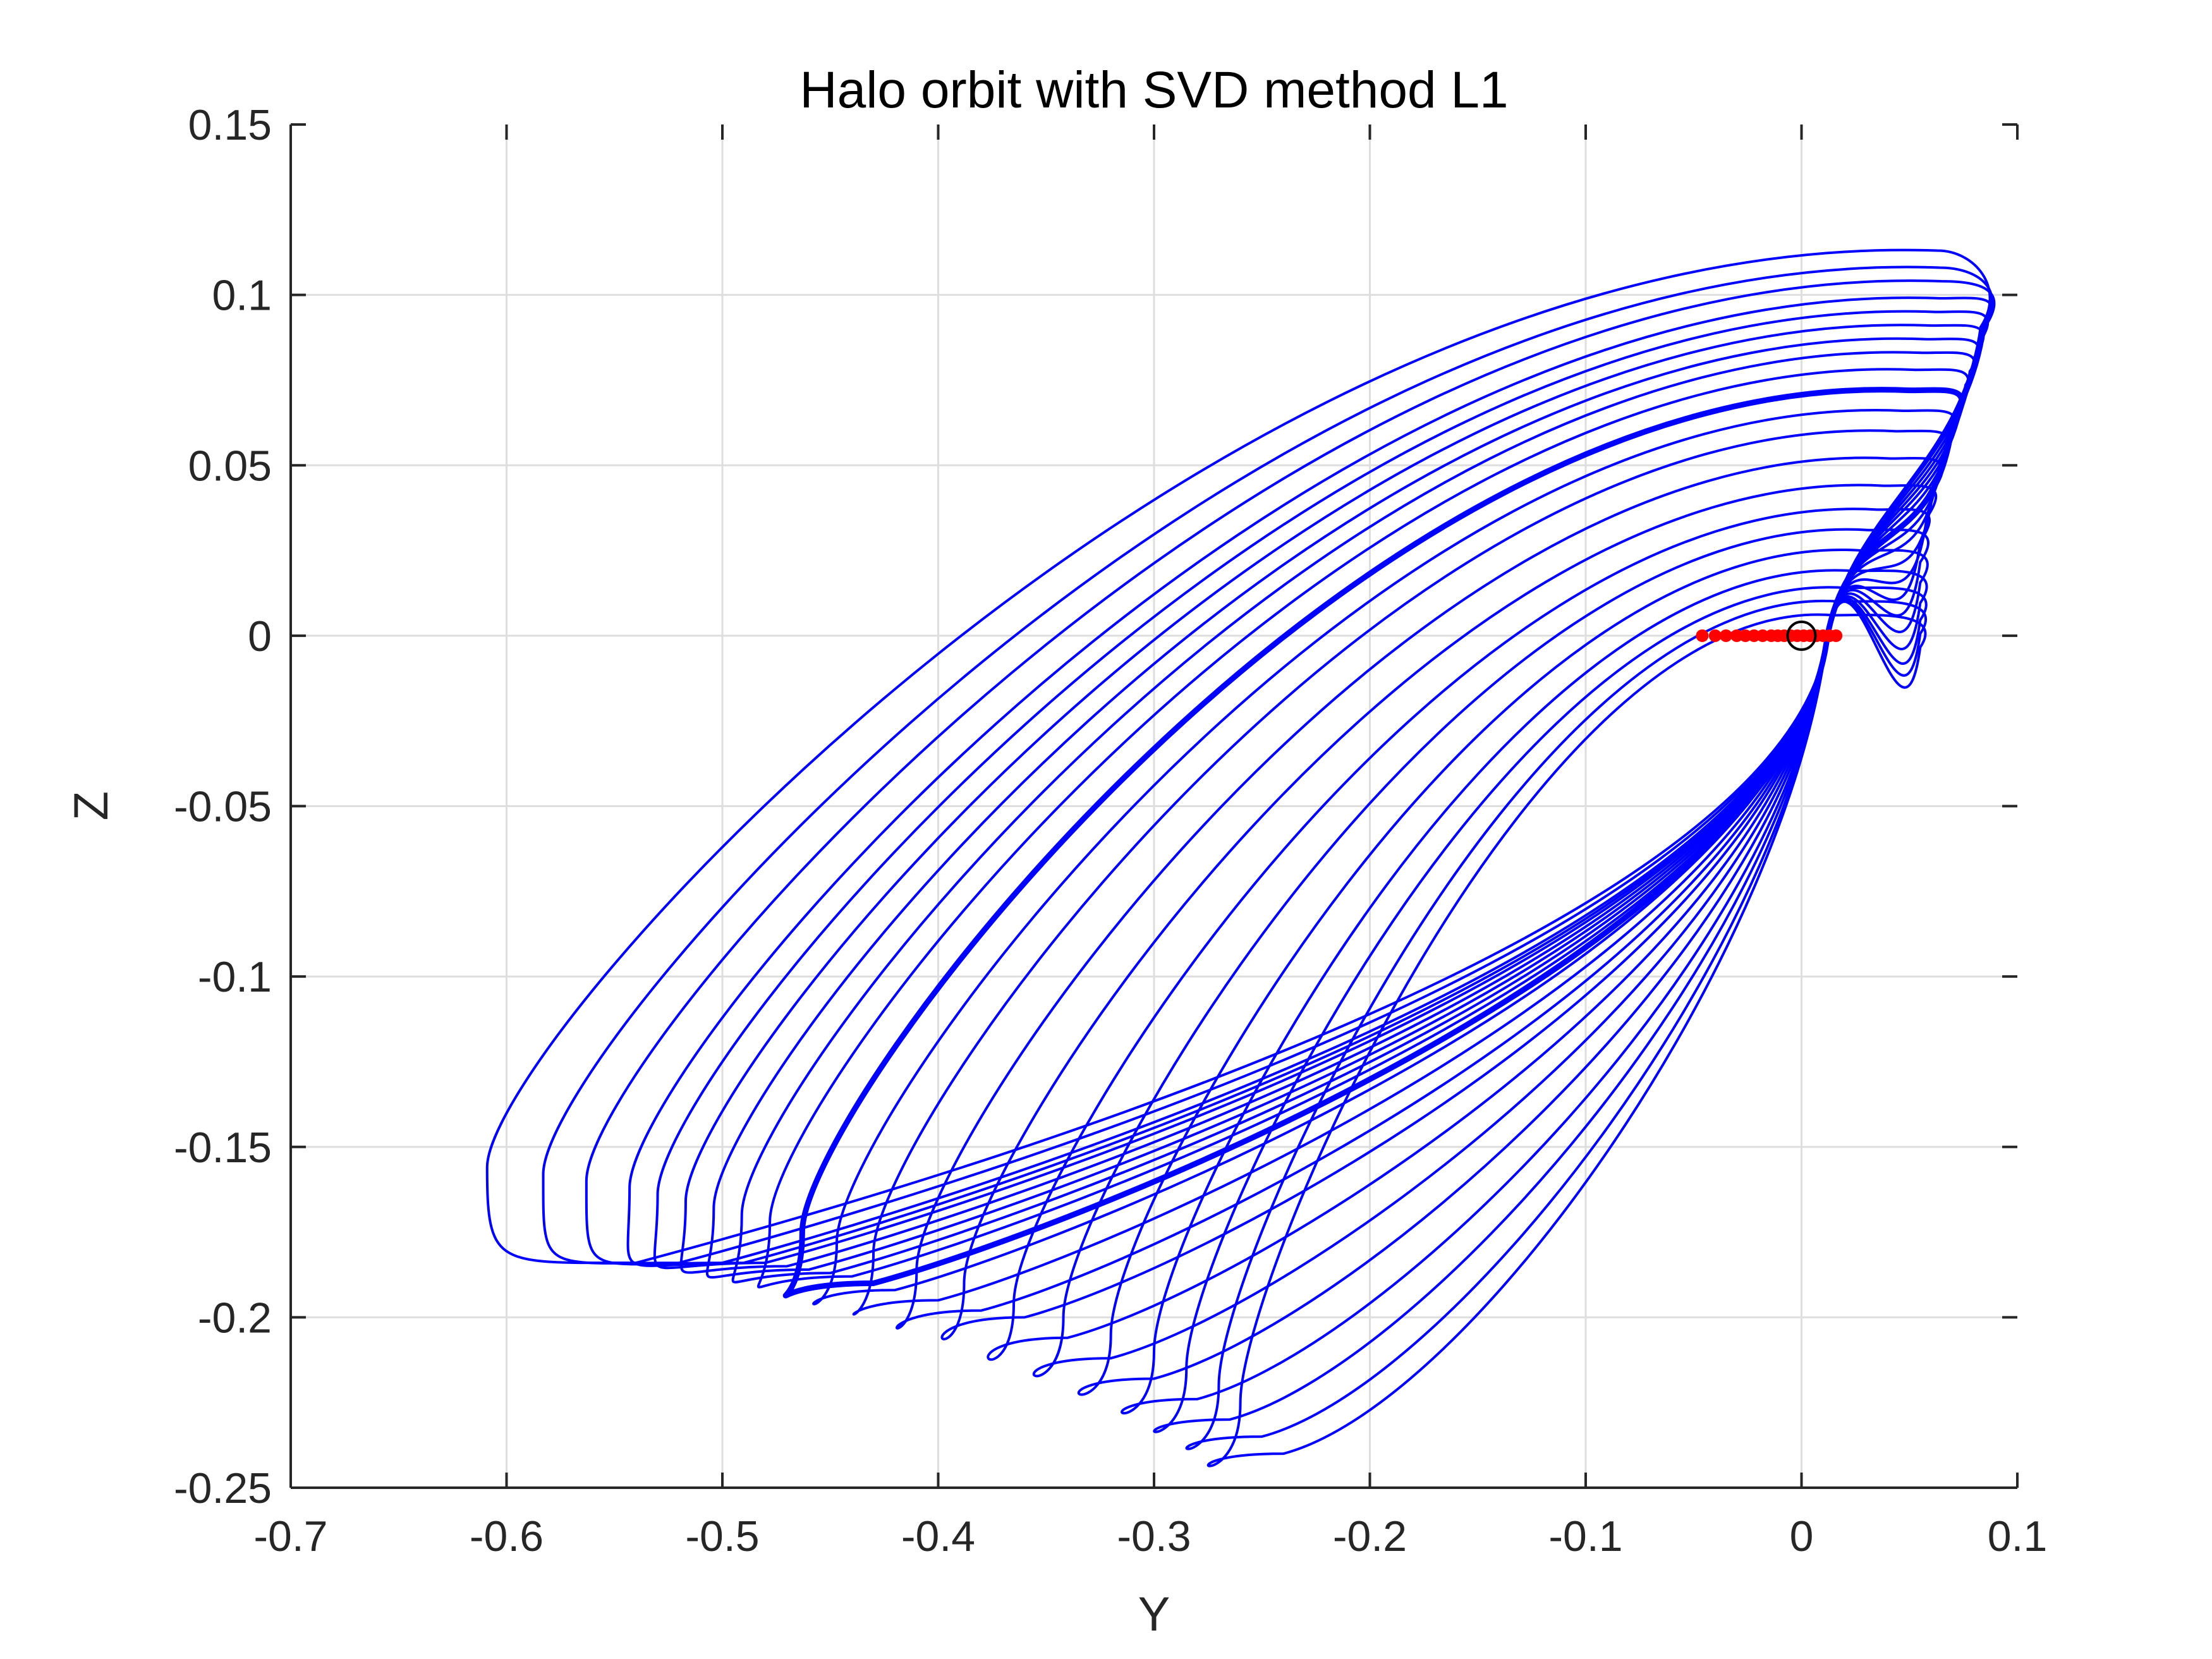  Describe the element at coordinates (1801, 635) in the screenshot. I see `lagrange-point-marker` at that location.